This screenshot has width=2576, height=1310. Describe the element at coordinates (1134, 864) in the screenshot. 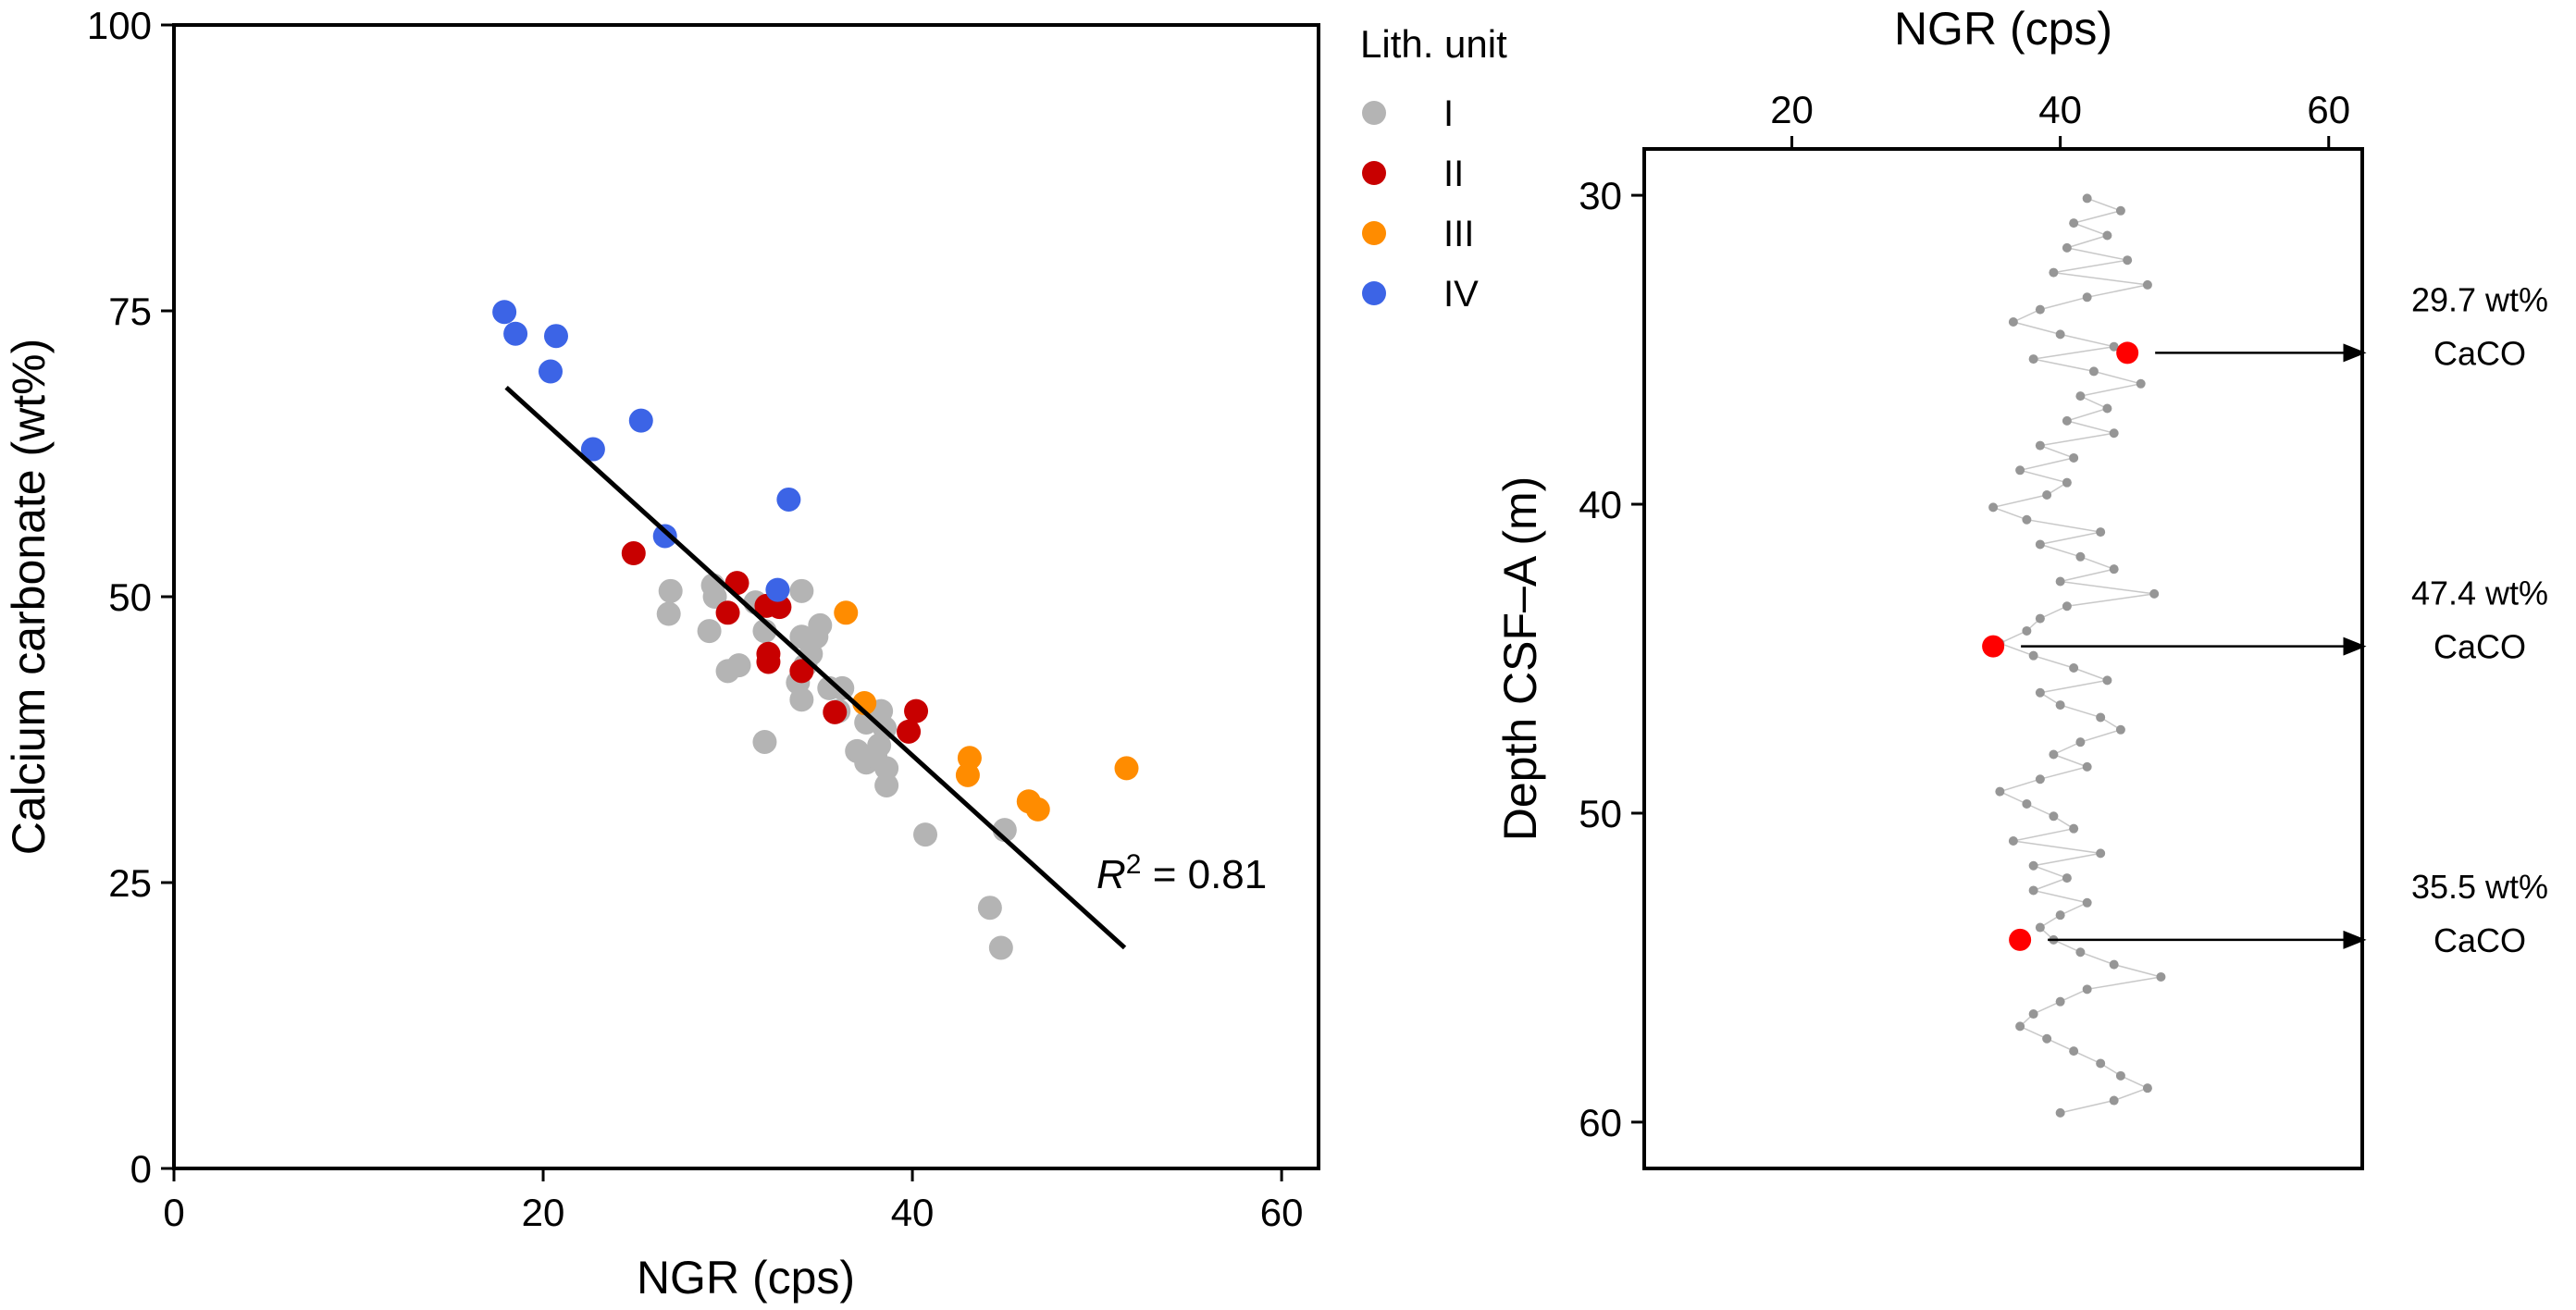

I see `r-squared-superscript: 2` at that location.